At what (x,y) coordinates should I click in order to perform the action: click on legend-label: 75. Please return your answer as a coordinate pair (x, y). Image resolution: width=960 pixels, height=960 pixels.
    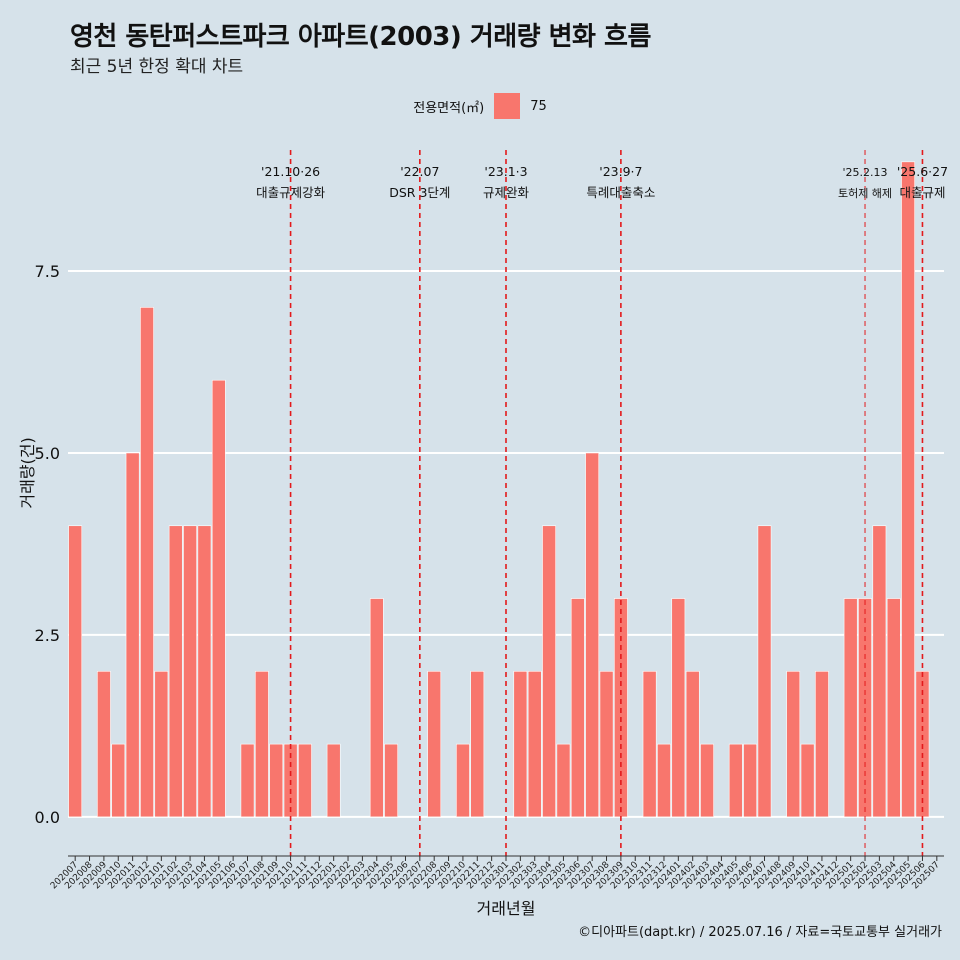
    Looking at the image, I should click on (538, 106).